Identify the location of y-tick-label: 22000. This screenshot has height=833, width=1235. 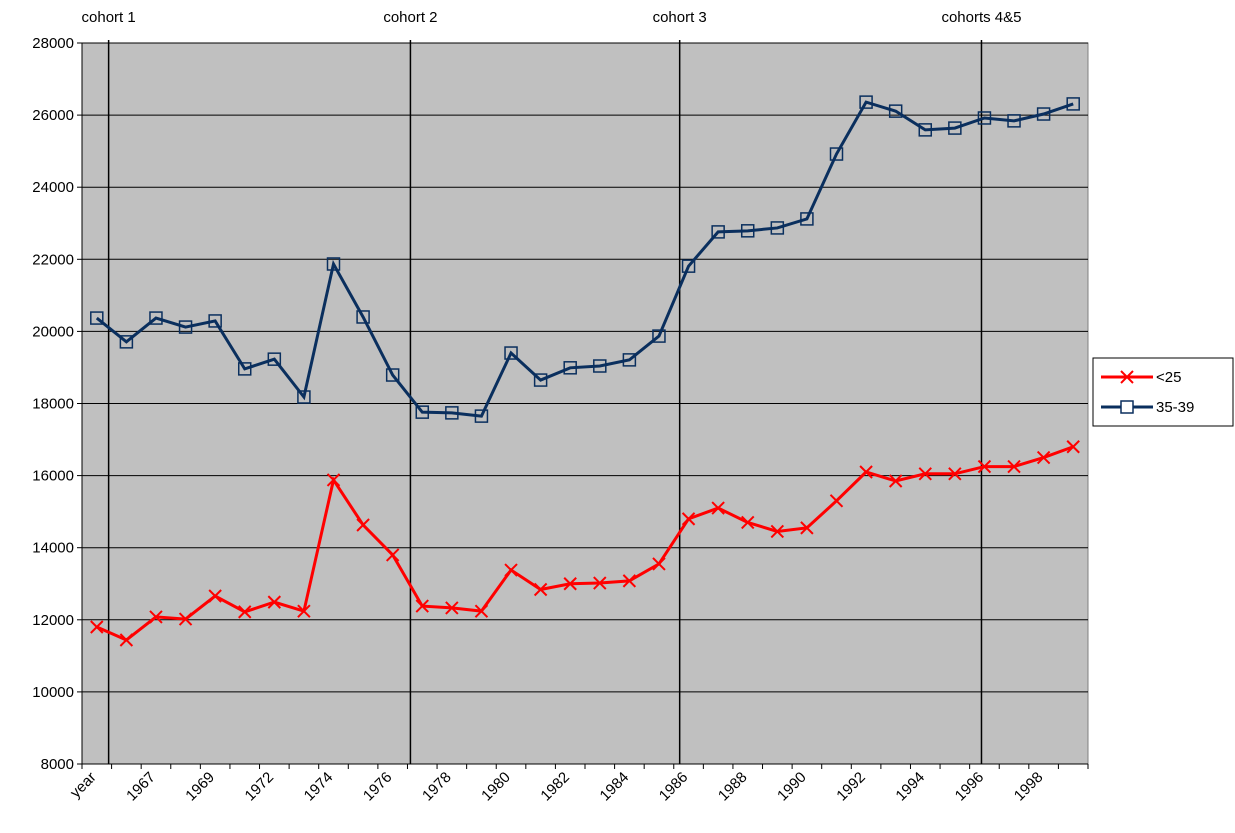
(53, 259).